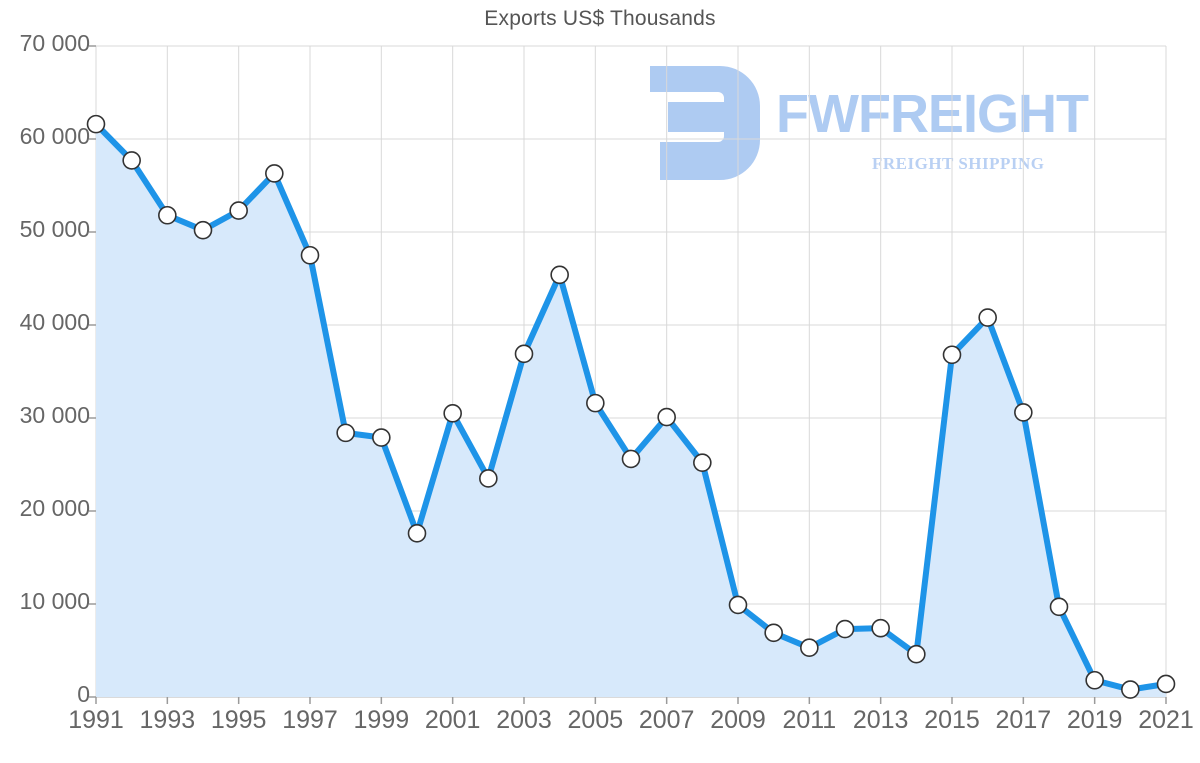 This screenshot has width=1200, height=763. I want to click on chart-title: Exports US$ Thousands, so click(600, 18).